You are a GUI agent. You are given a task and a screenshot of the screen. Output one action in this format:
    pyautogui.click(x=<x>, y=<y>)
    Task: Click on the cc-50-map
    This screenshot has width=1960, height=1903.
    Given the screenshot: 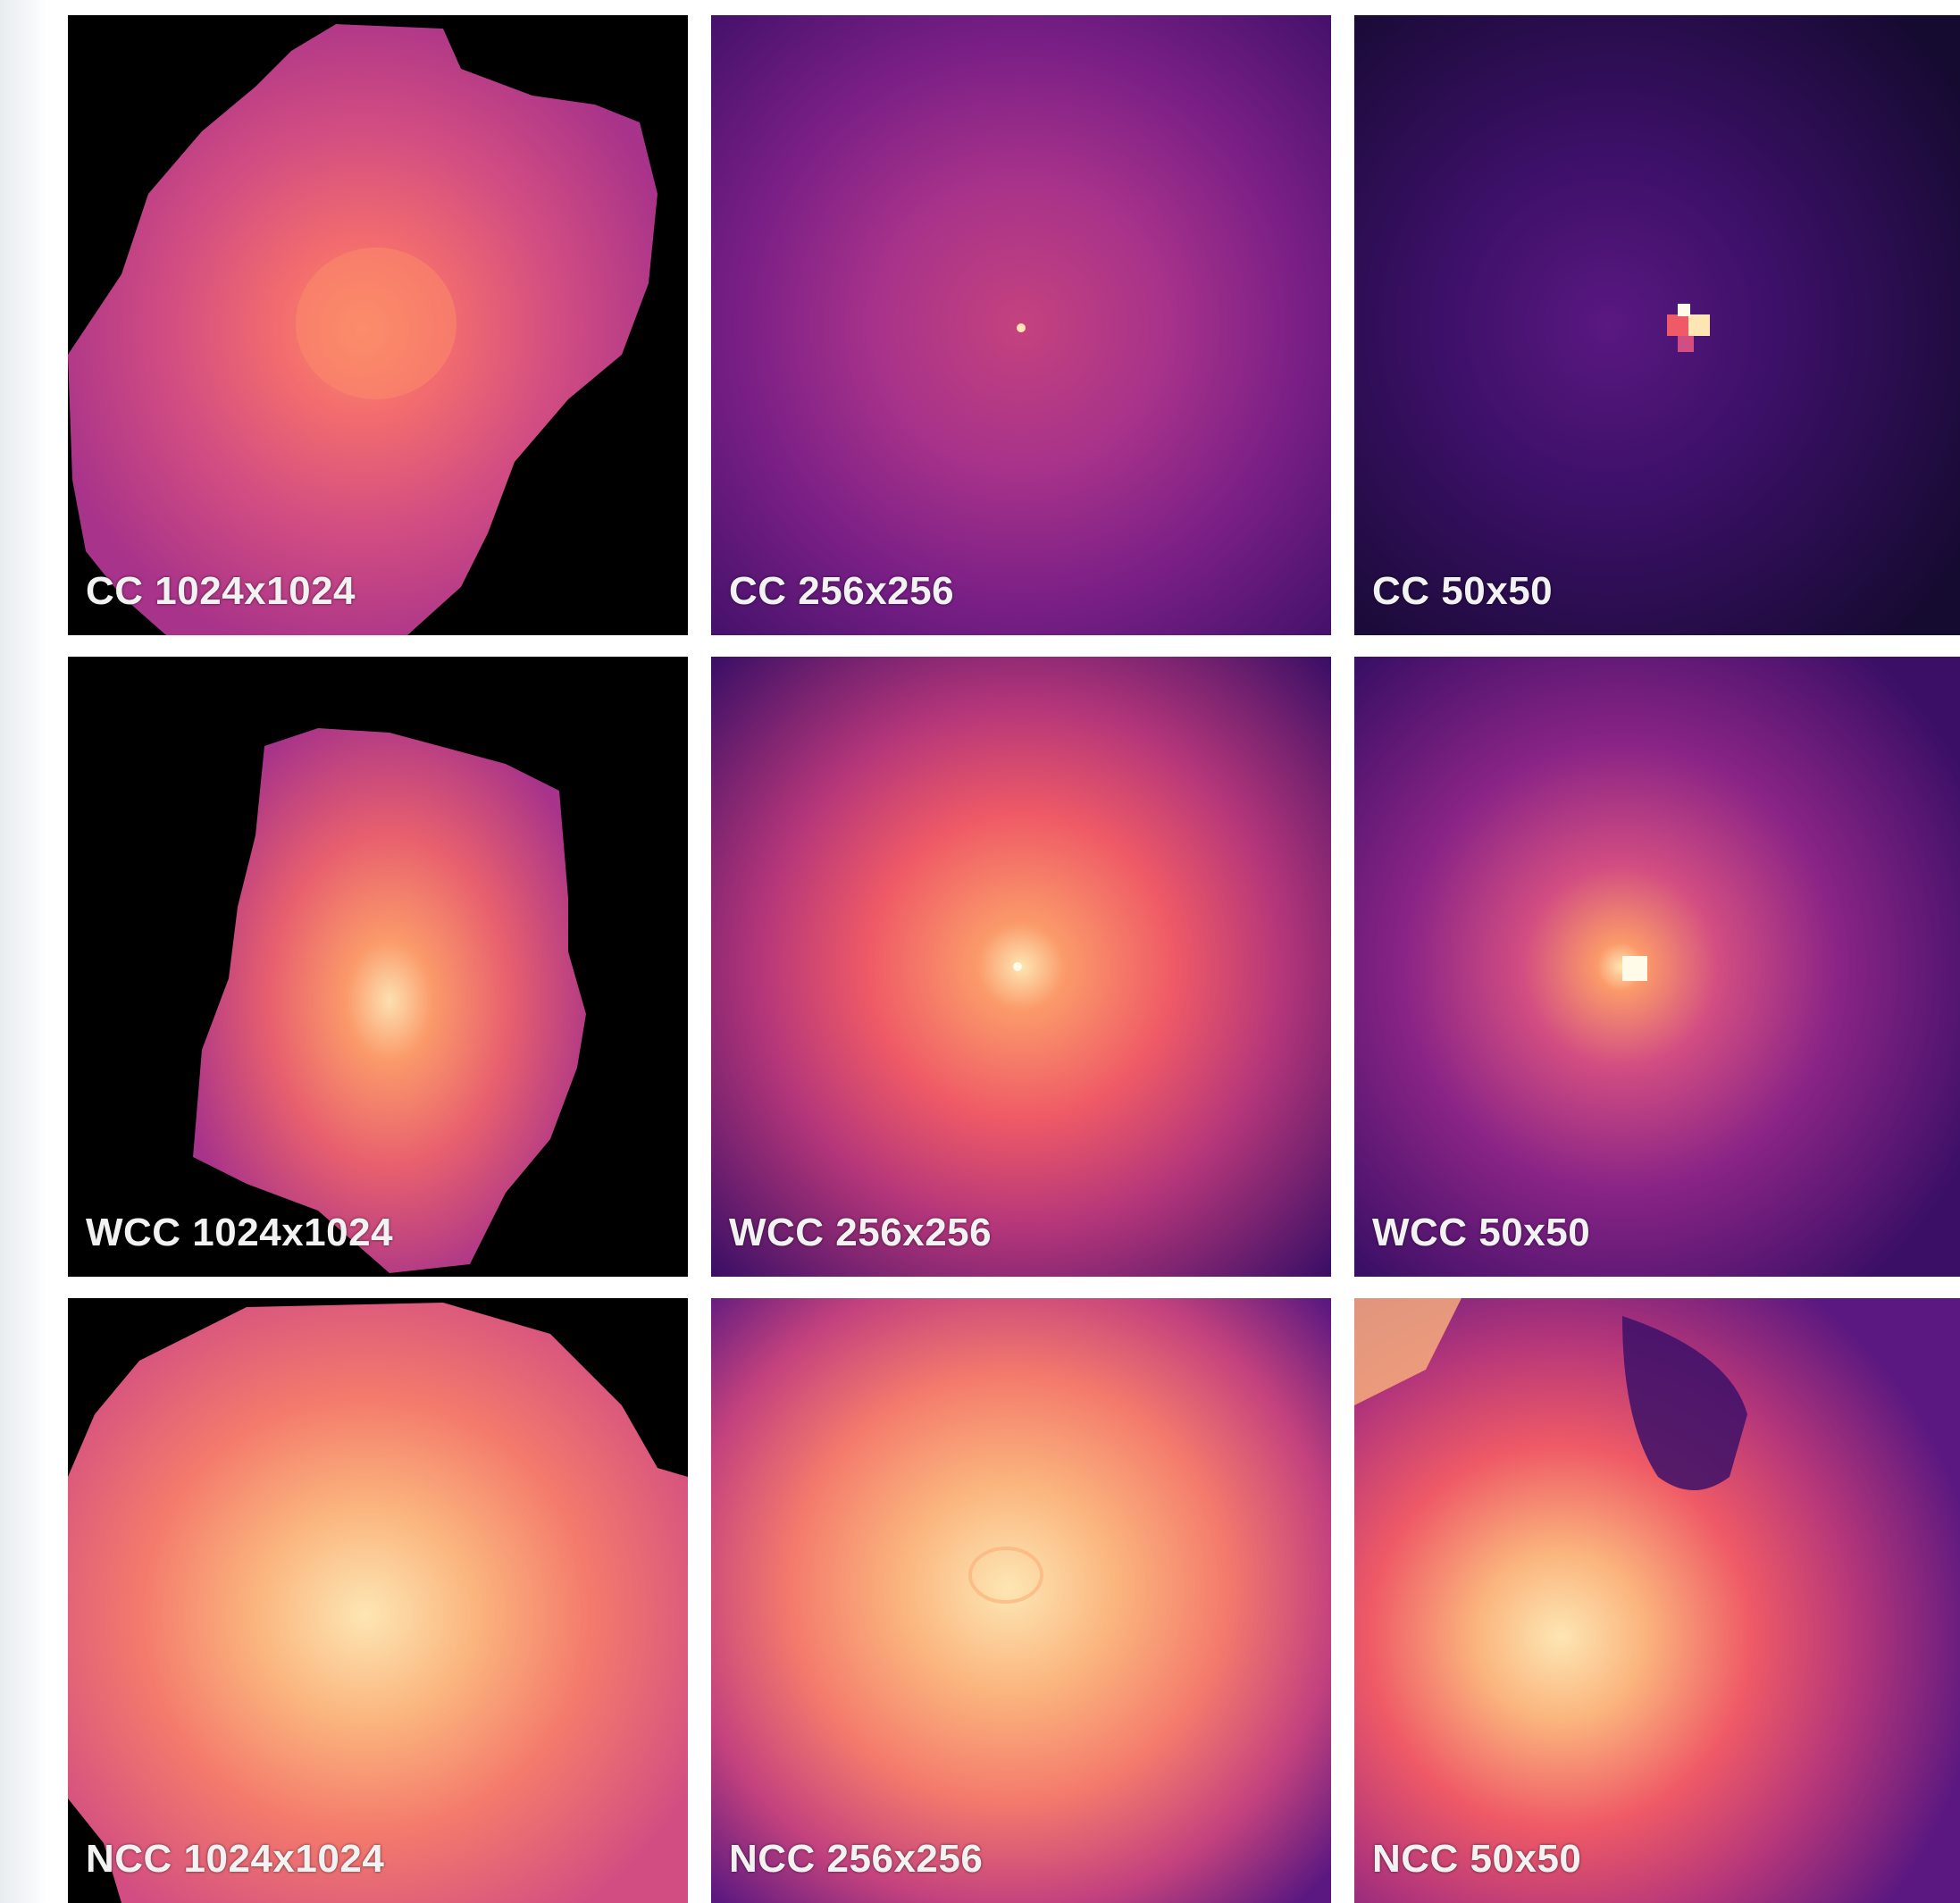 What is the action you would take?
    pyautogui.click(x=1657, y=325)
    